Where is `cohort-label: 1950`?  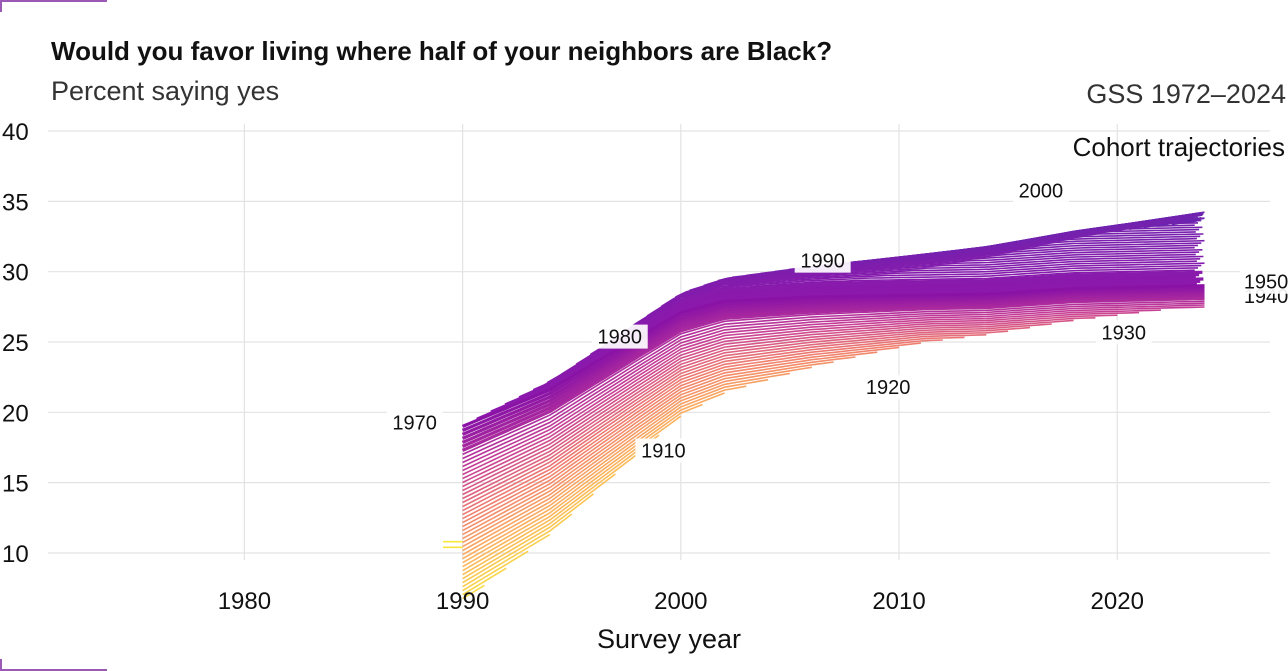
cohort-label: 1950 is located at coordinates (1266, 283).